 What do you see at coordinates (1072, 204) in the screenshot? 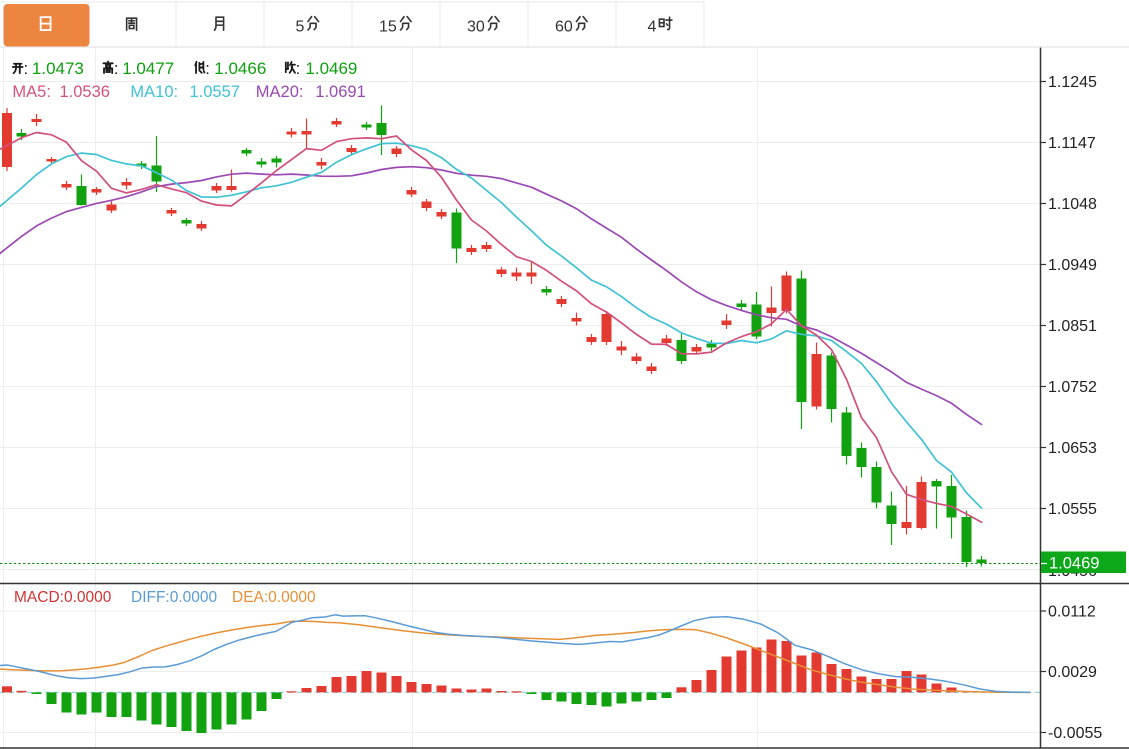
I see `svg-text: 1.1048` at bounding box center [1072, 204].